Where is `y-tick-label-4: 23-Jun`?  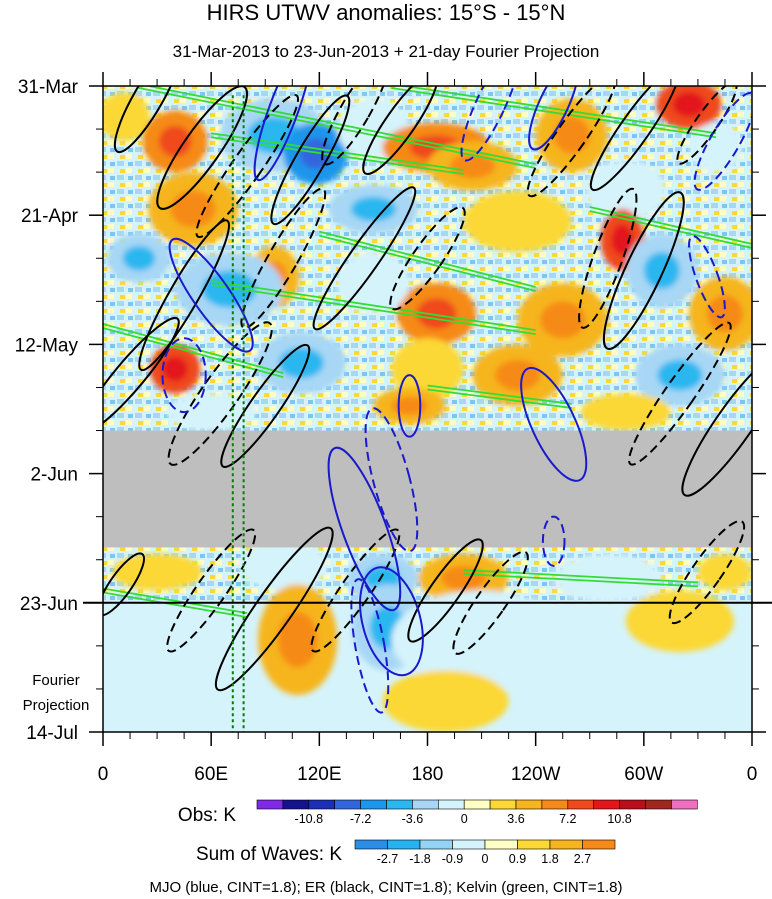 y-tick-label-4: 23-Jun is located at coordinates (49, 604).